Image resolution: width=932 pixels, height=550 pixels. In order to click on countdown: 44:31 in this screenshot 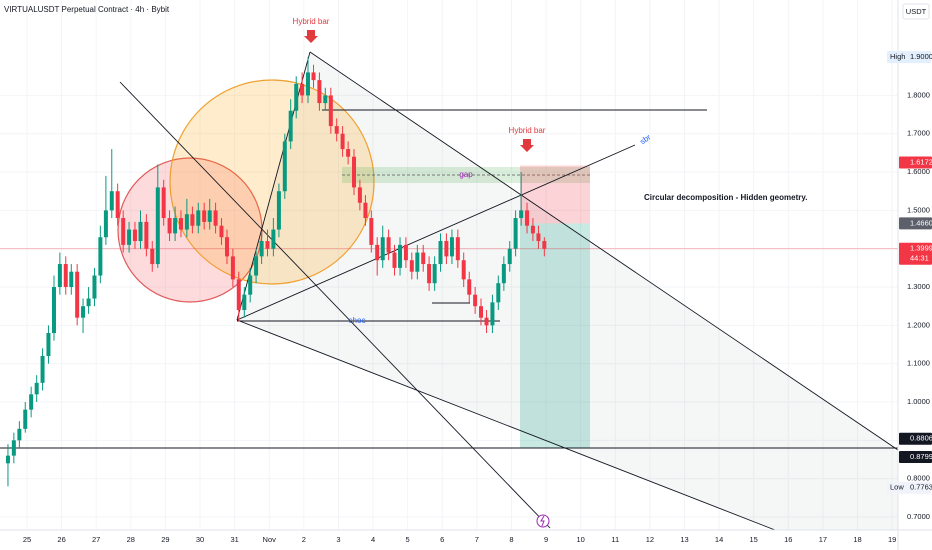, I will do `click(919, 258)`.